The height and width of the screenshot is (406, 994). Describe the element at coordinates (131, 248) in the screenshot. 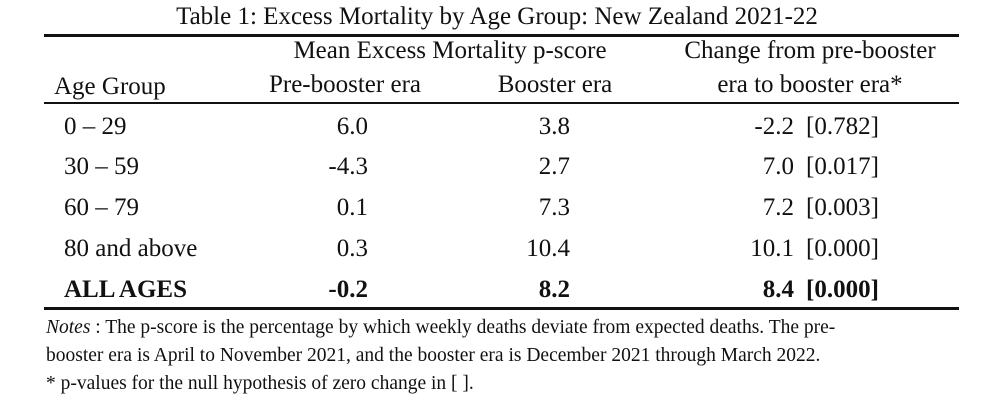

I see `age-cell: 80 and above` at that location.